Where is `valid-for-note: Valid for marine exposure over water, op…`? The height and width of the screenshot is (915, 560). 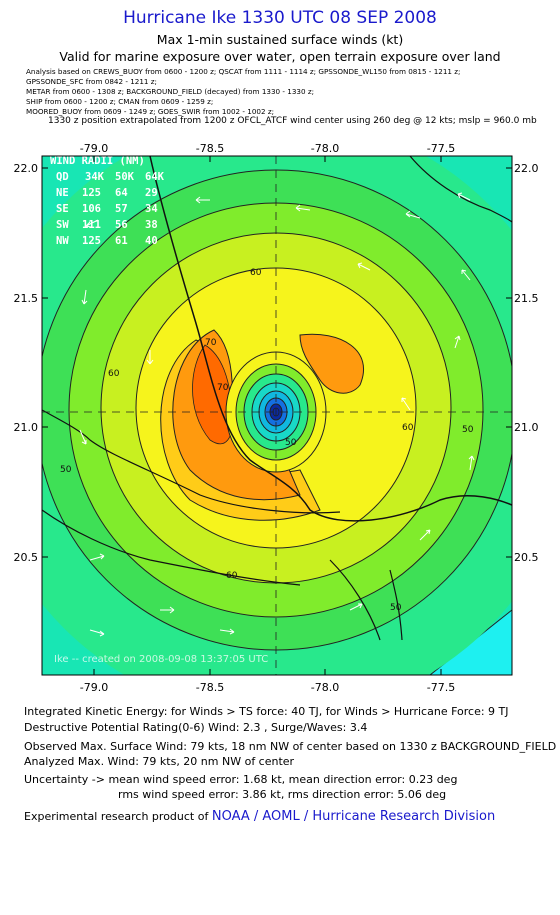
valid-for-note: Valid for marine exposure over water, op… is located at coordinates (280, 56).